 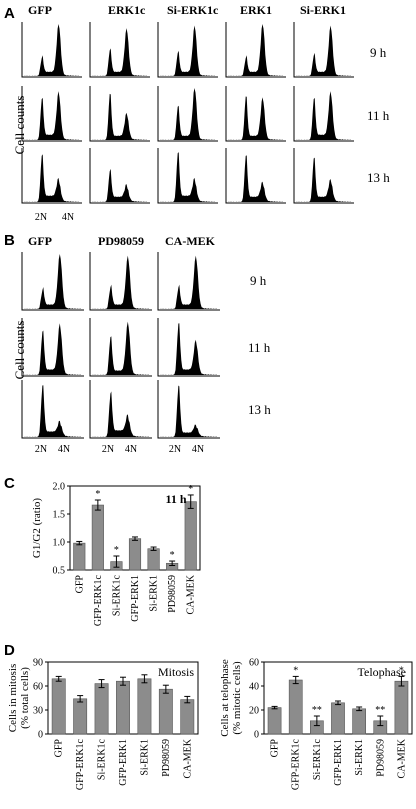 I want to click on y-tick-label: 0, so click(x=40, y=735).